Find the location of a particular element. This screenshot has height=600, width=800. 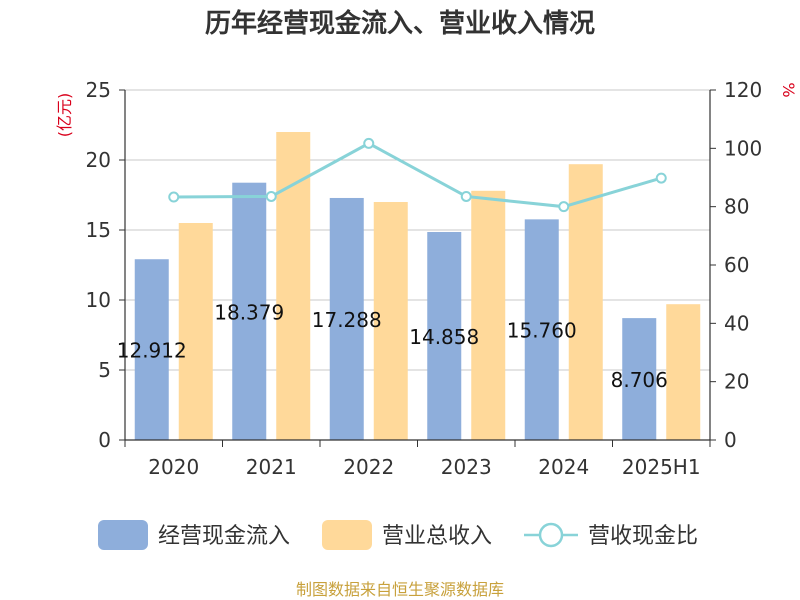

left-tick-label: 15 is located at coordinates (98, 230).